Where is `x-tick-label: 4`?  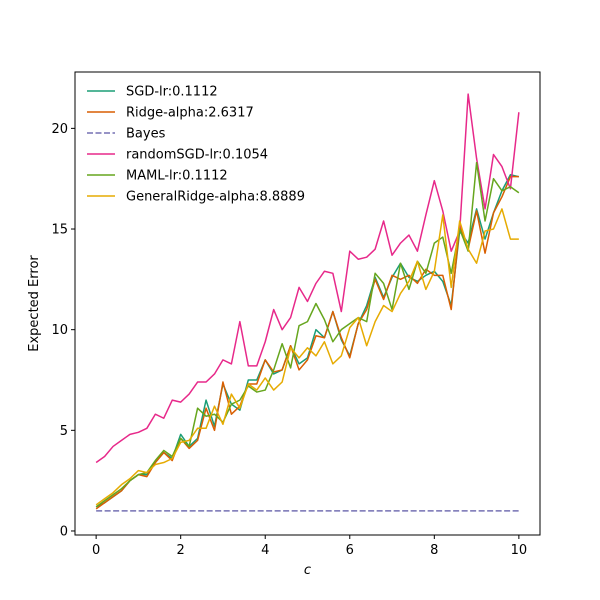
x-tick-label: 4 is located at coordinates (265, 550).